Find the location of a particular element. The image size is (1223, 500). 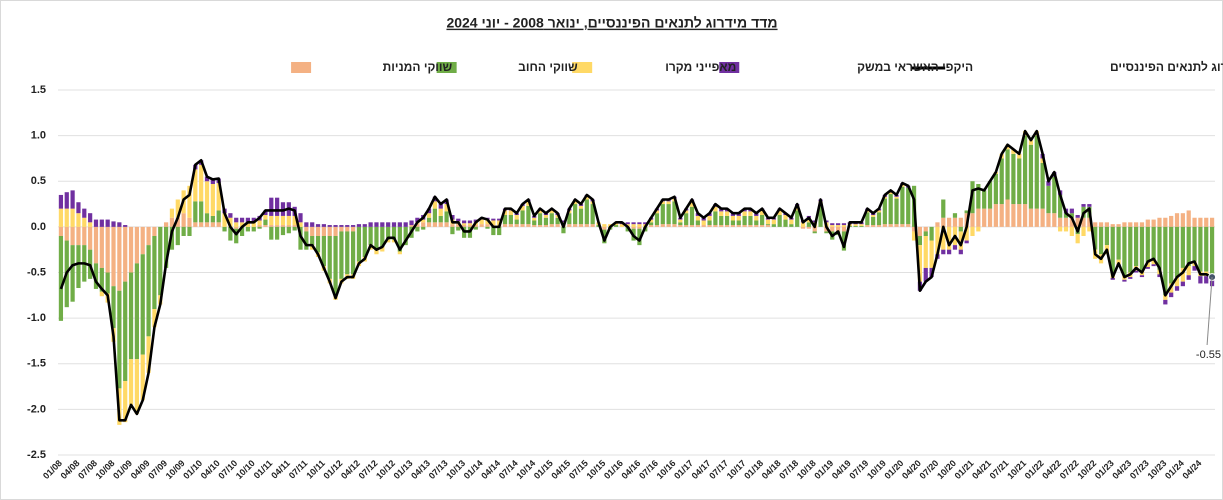

y-tick-label: -1.5 is located at coordinates (36, 364).